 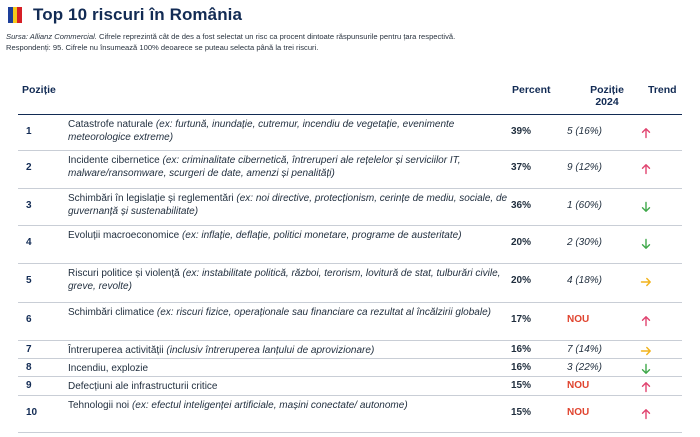 What do you see at coordinates (29, 242) in the screenshot?
I see `row-rank: 4` at bounding box center [29, 242].